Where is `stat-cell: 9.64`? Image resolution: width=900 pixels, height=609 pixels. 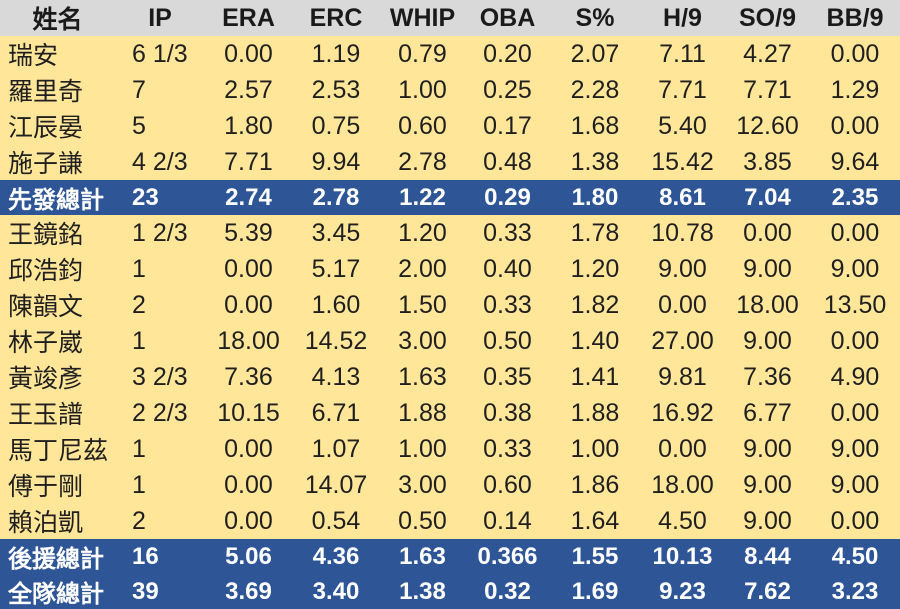 stat-cell: 9.64 is located at coordinates (855, 162).